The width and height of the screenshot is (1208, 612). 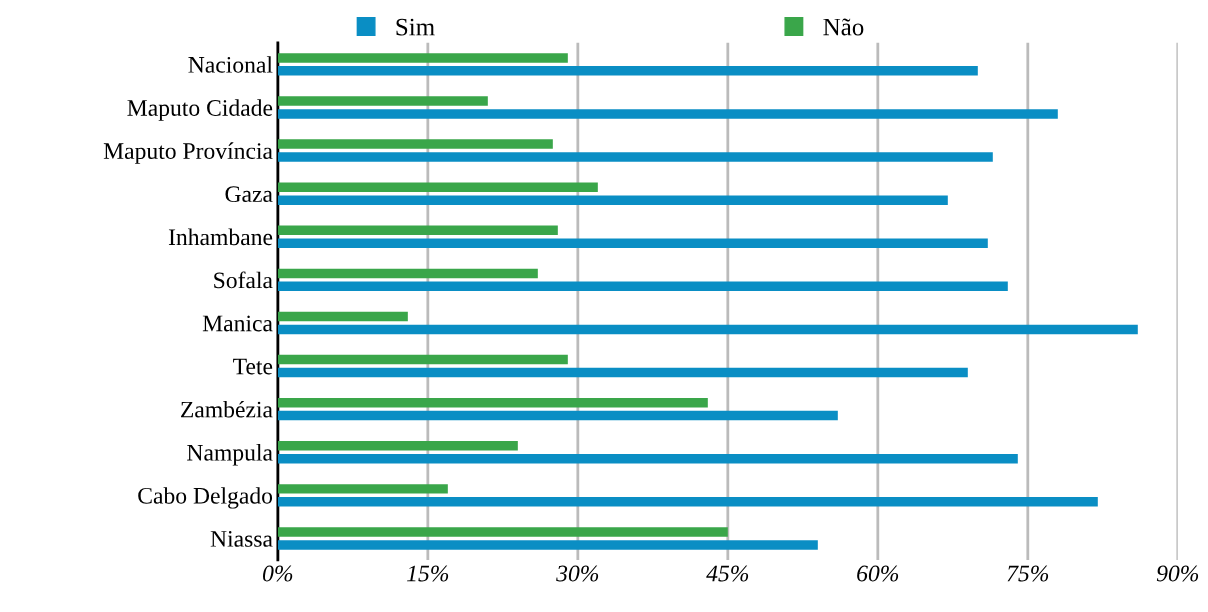 What do you see at coordinates (843, 27) in the screenshot?
I see `legend-label: Não` at bounding box center [843, 27].